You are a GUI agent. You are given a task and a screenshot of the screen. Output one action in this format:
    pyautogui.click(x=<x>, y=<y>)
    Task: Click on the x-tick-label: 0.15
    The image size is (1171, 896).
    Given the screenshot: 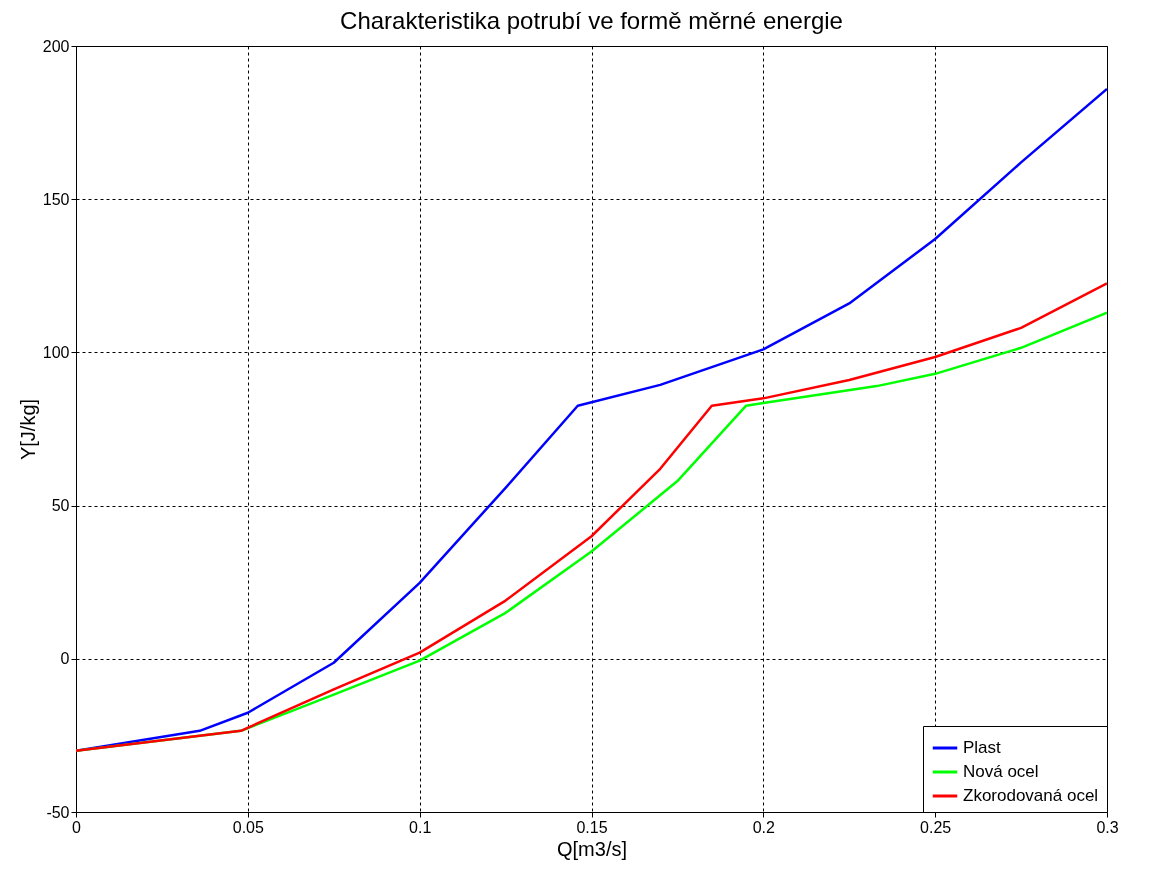 What is the action you would take?
    pyautogui.click(x=592, y=827)
    